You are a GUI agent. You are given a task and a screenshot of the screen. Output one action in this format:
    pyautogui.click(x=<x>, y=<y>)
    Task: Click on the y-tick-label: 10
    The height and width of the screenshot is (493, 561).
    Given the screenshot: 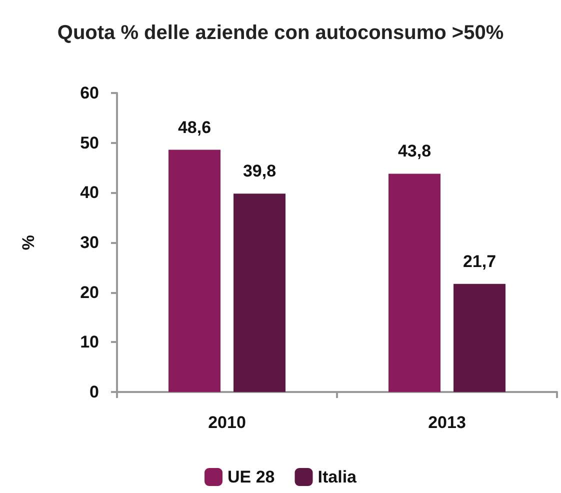 What is the action you would take?
    pyautogui.click(x=89, y=342)
    